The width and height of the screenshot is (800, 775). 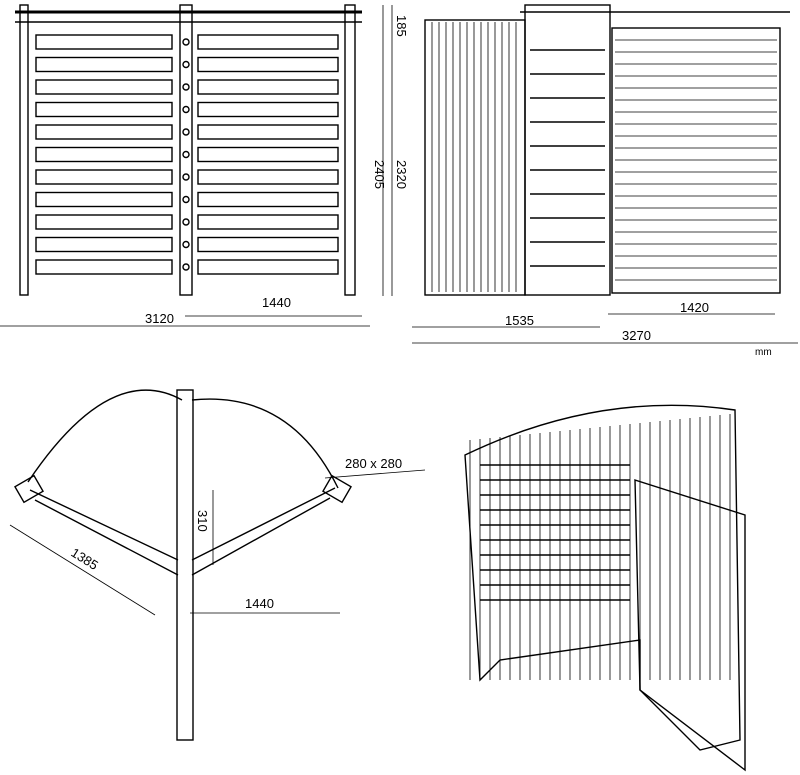 What do you see at coordinates (276, 302) in the screenshot?
I see `dim-leaf-width: 1440` at bounding box center [276, 302].